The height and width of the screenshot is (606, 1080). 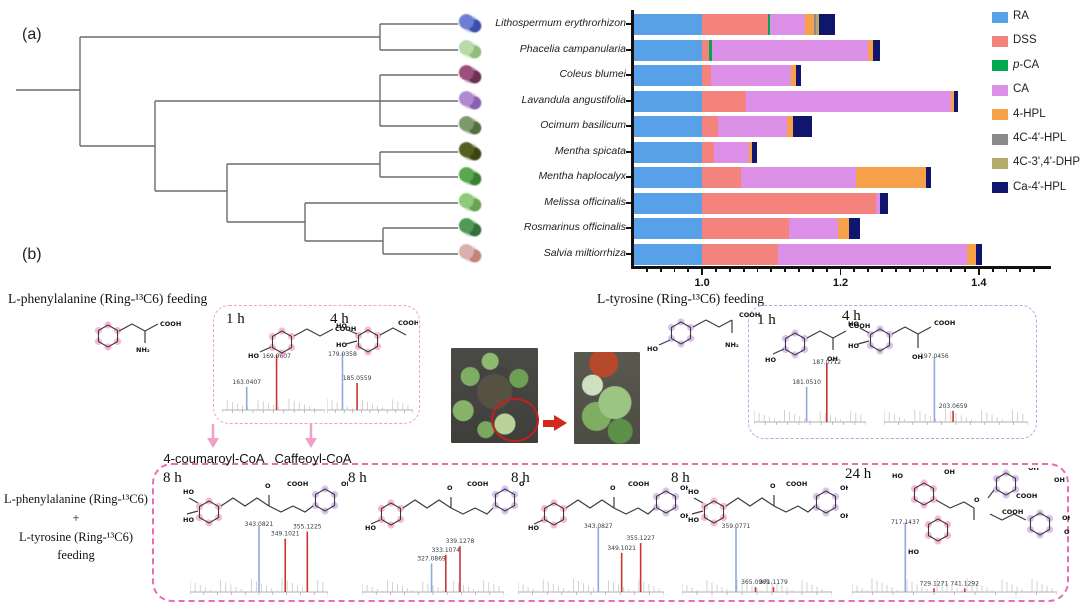 What do you see at coordinates (560, 23) in the screenshot?
I see `species-label: Lithospermum erythrorhizon` at bounding box center [560, 23].